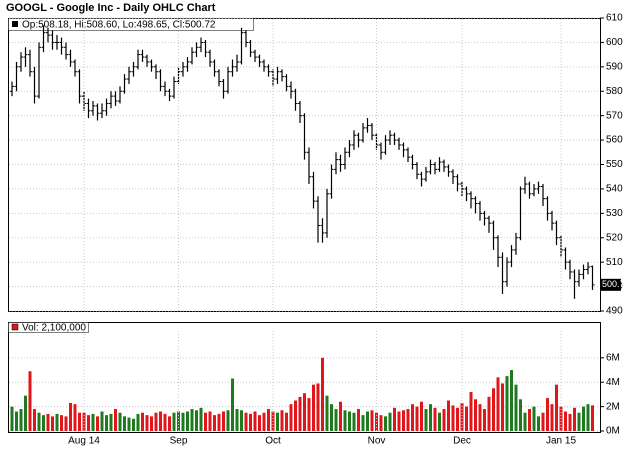 The height and width of the screenshot is (468, 640). What do you see at coordinates (614, 42) in the screenshot?
I see `y-tick-label: 600` at bounding box center [614, 42].